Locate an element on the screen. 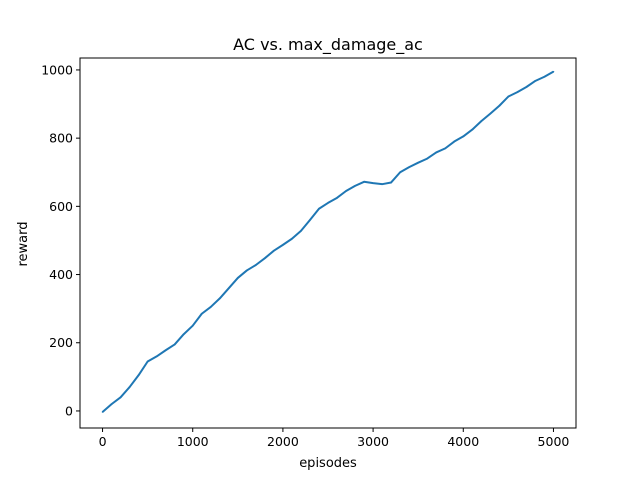 The image size is (640, 480). y-tick-label: 400 is located at coordinates (61, 274).